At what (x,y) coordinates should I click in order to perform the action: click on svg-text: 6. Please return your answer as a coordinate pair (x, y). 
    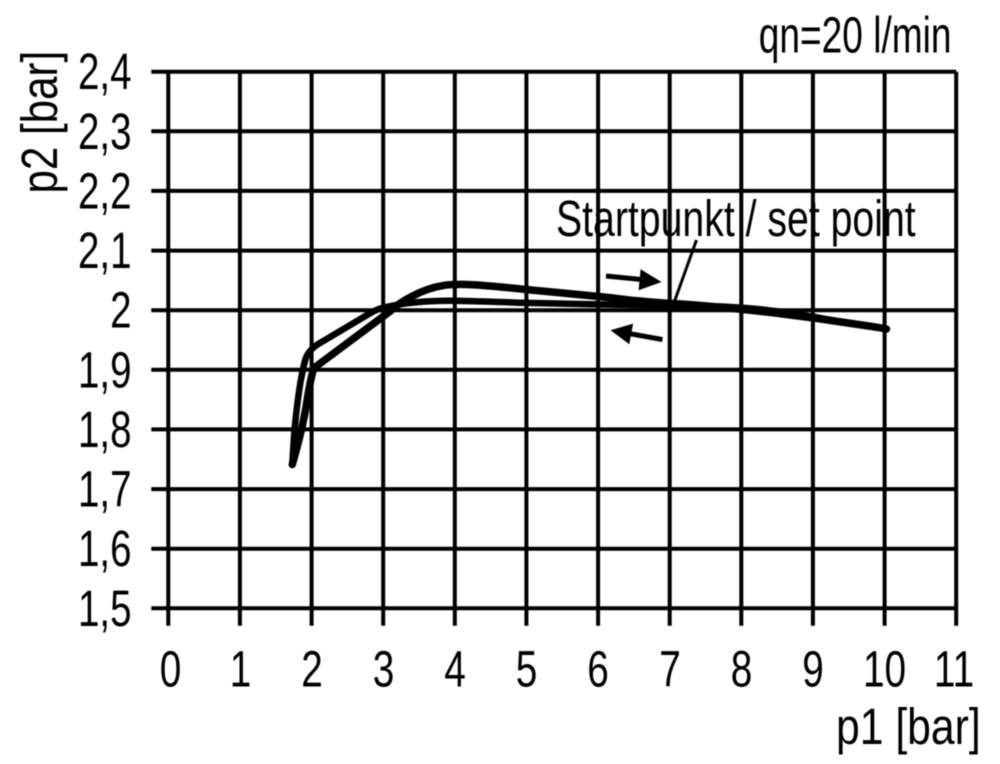
    Looking at the image, I should click on (598, 668).